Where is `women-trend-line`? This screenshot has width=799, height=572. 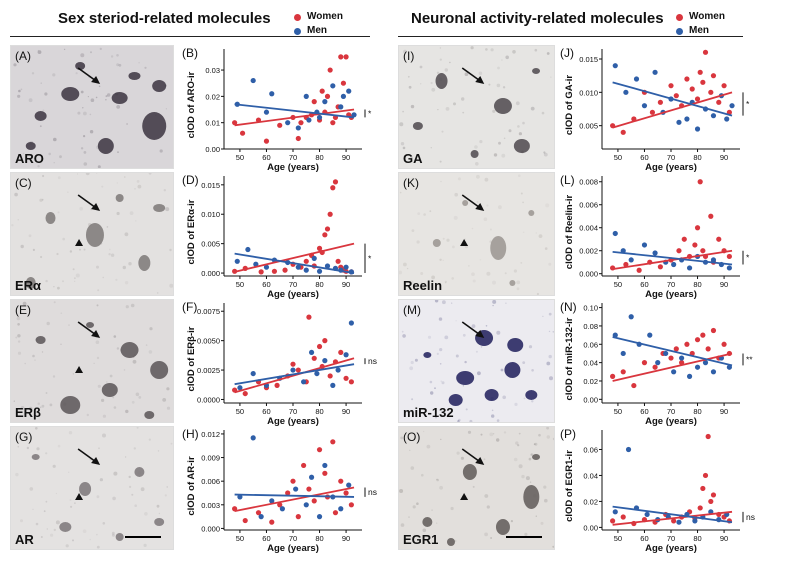
women-trend-line is located at coordinates (294, 117).